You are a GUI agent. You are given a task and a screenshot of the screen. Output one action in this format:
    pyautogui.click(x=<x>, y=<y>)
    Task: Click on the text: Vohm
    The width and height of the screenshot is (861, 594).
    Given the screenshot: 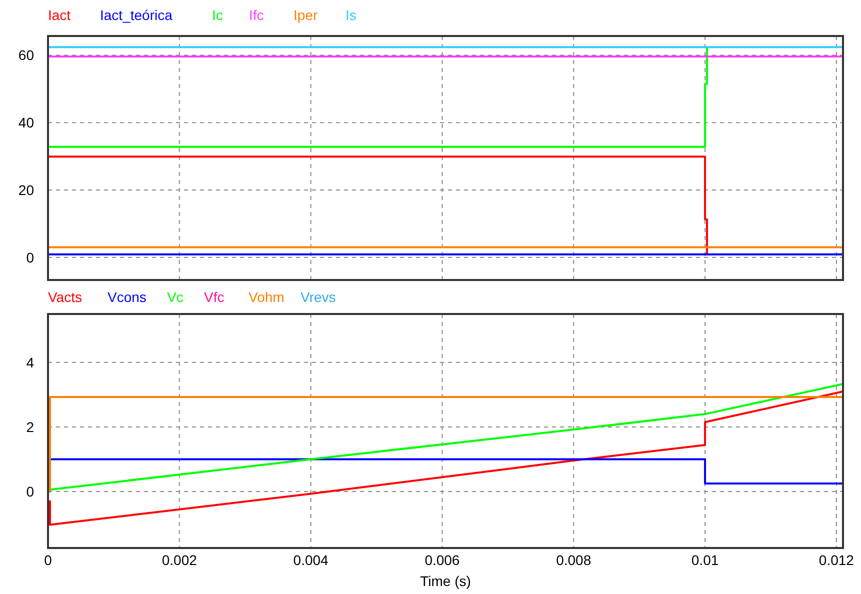 What is the action you would take?
    pyautogui.click(x=266, y=297)
    